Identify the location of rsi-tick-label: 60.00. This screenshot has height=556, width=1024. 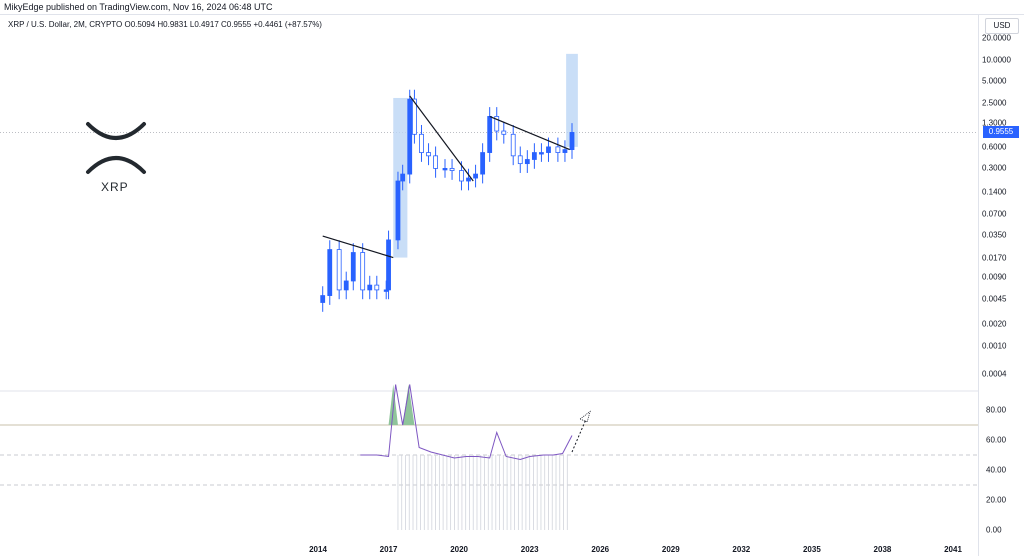
(996, 440).